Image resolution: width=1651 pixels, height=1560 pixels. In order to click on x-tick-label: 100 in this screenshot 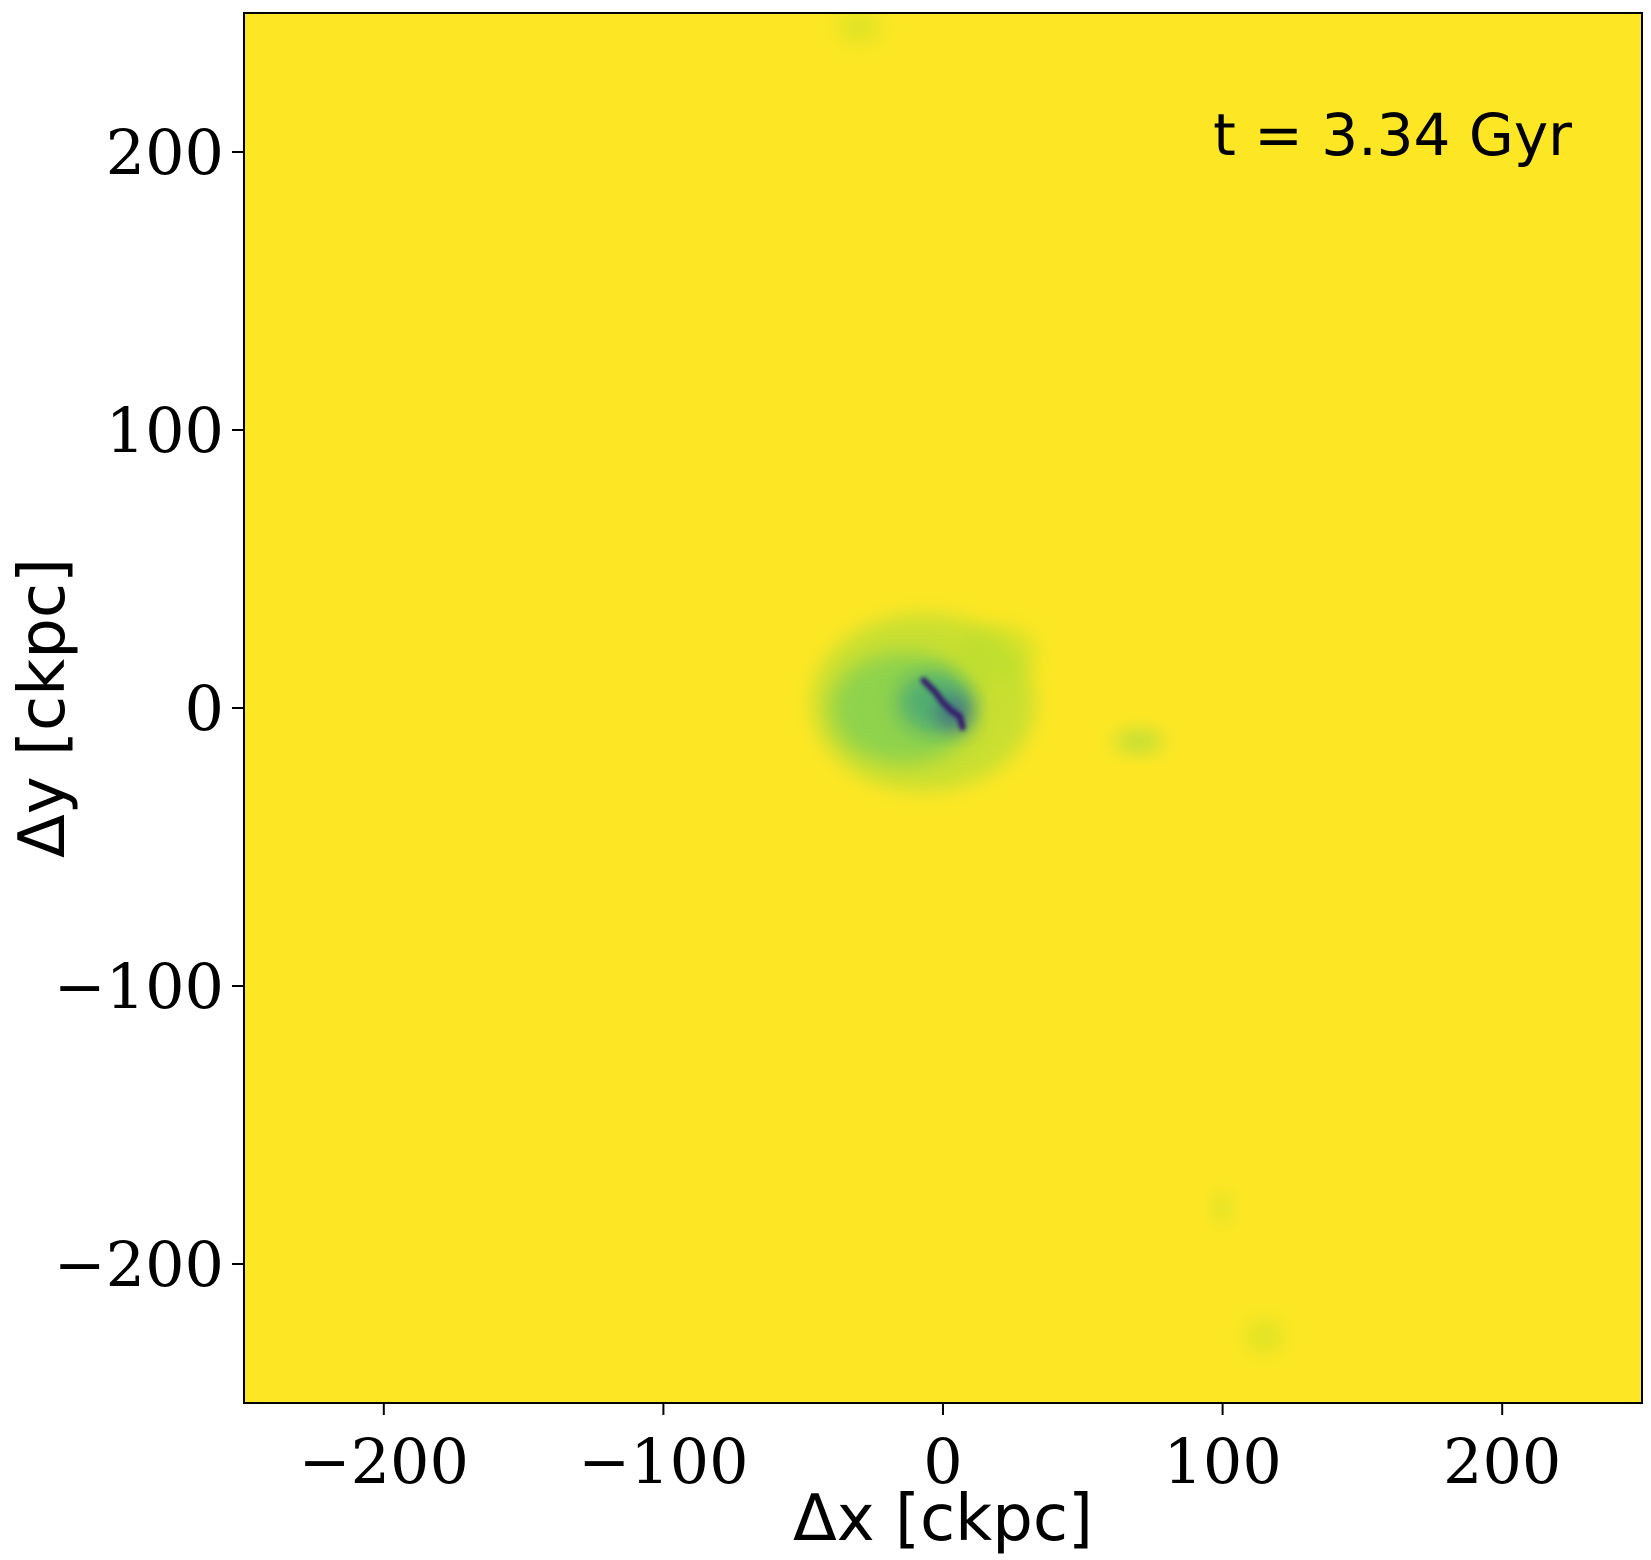, I will do `click(1222, 1461)`.